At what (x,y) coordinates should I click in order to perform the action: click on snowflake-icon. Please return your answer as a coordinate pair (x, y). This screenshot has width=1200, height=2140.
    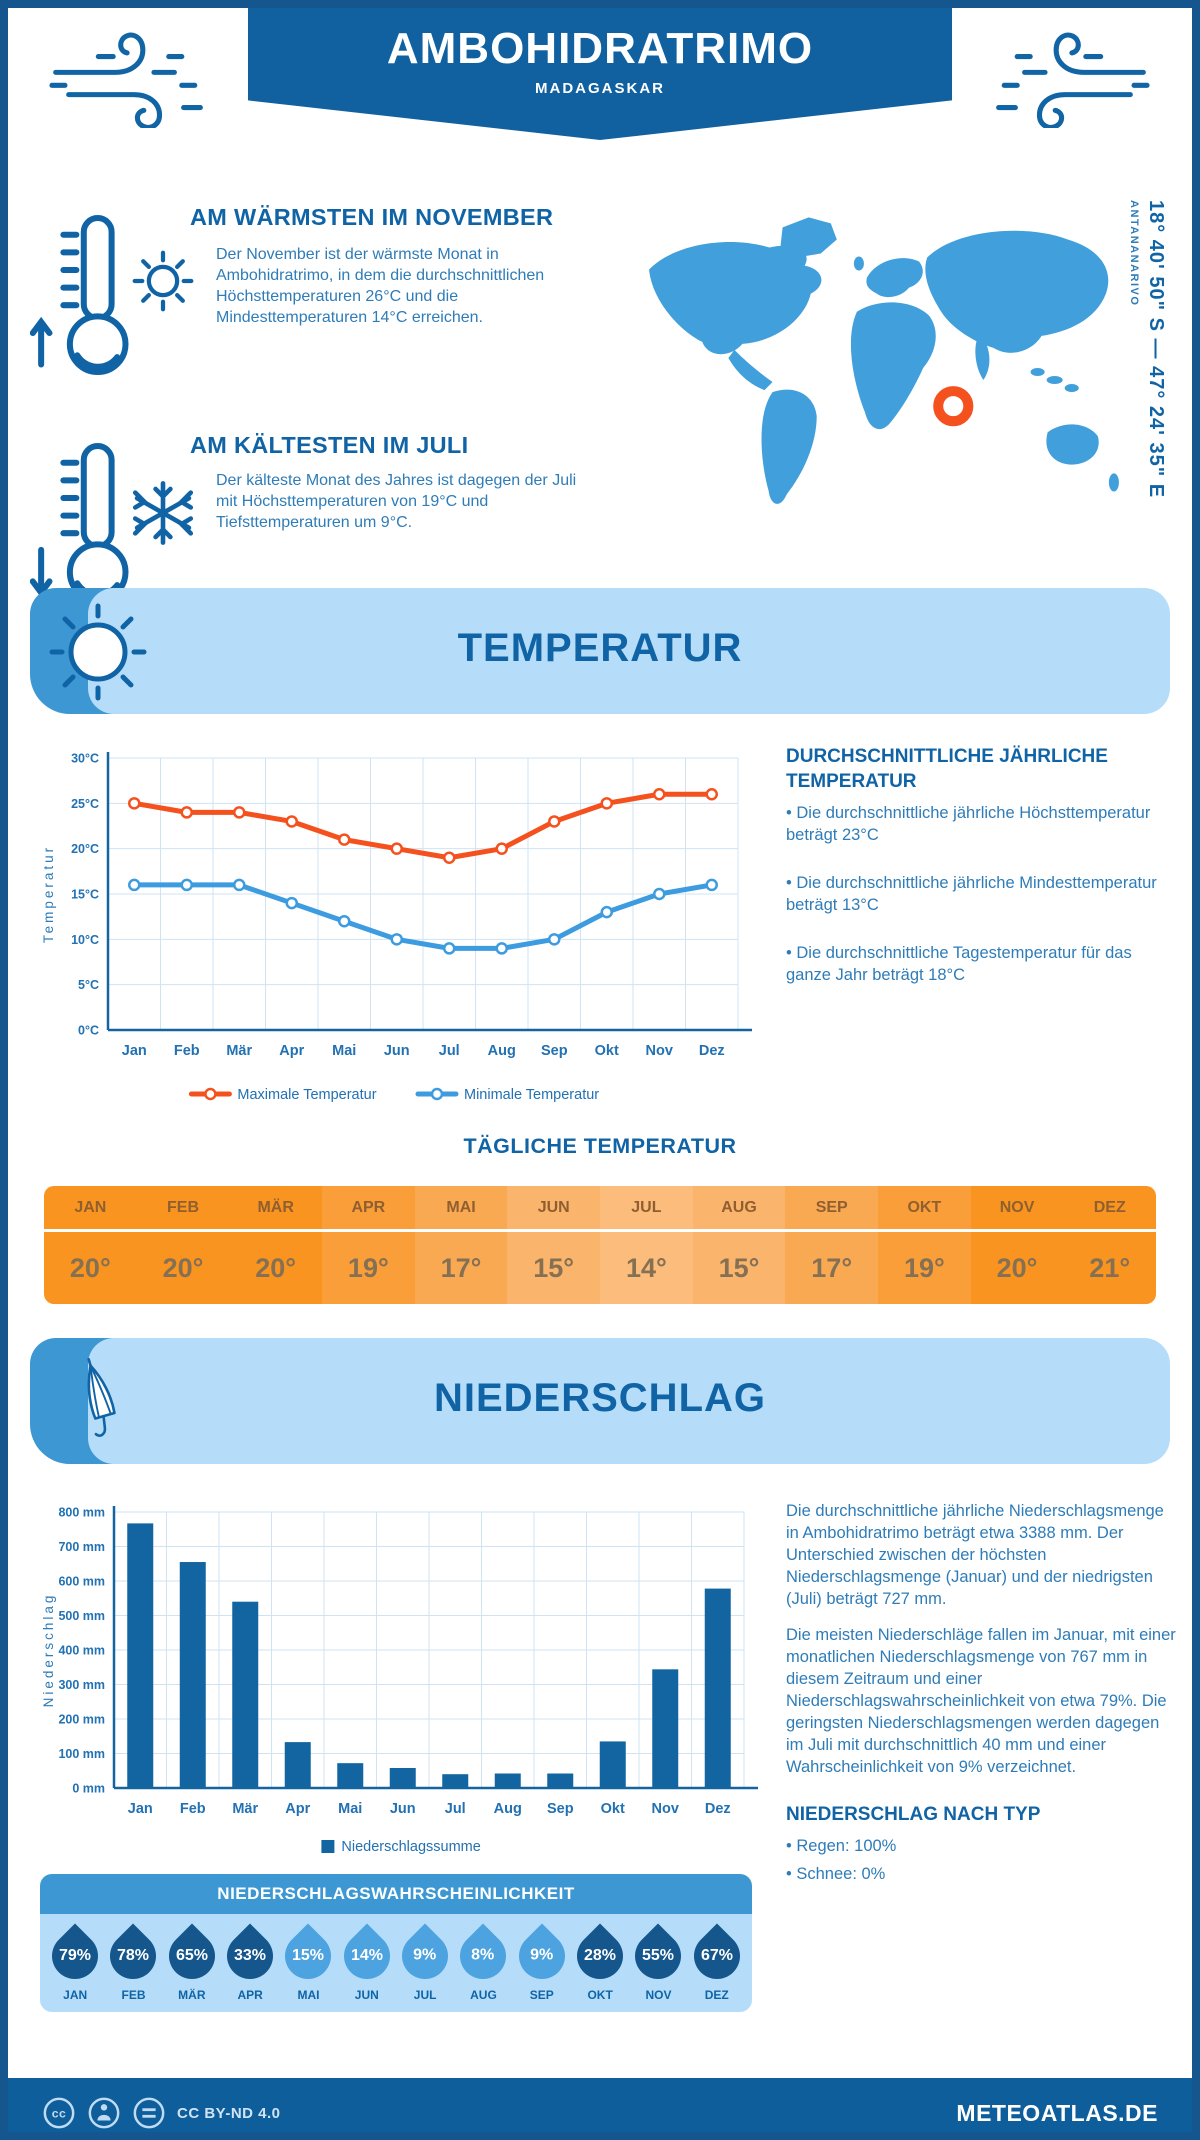
    Looking at the image, I should click on (163, 513).